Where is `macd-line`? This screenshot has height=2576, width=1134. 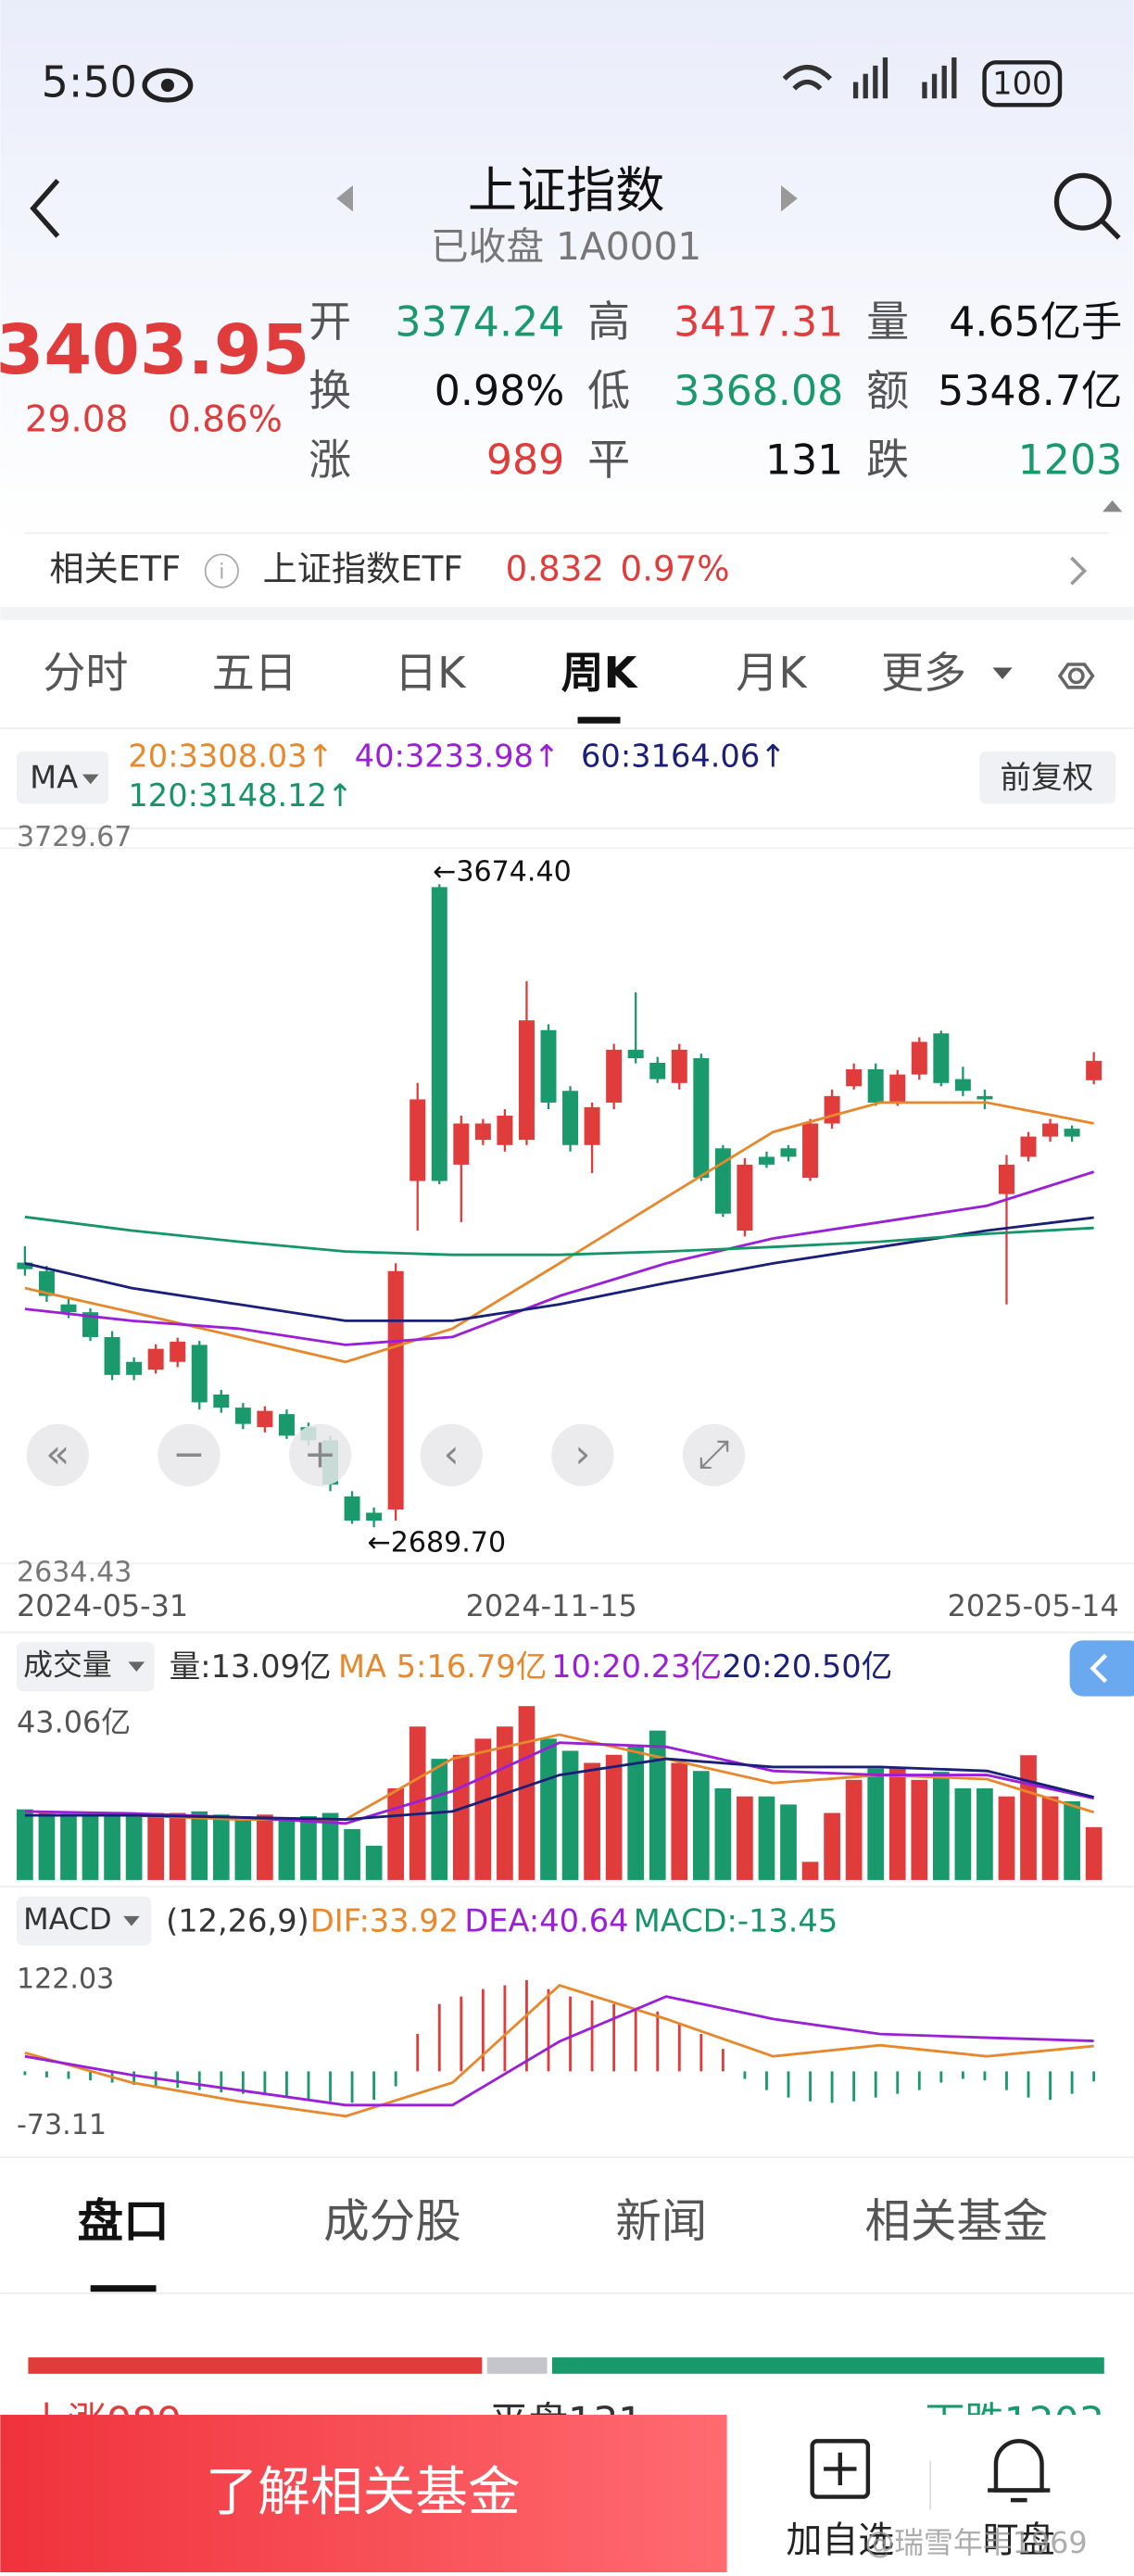 macd-line is located at coordinates (559, 2051).